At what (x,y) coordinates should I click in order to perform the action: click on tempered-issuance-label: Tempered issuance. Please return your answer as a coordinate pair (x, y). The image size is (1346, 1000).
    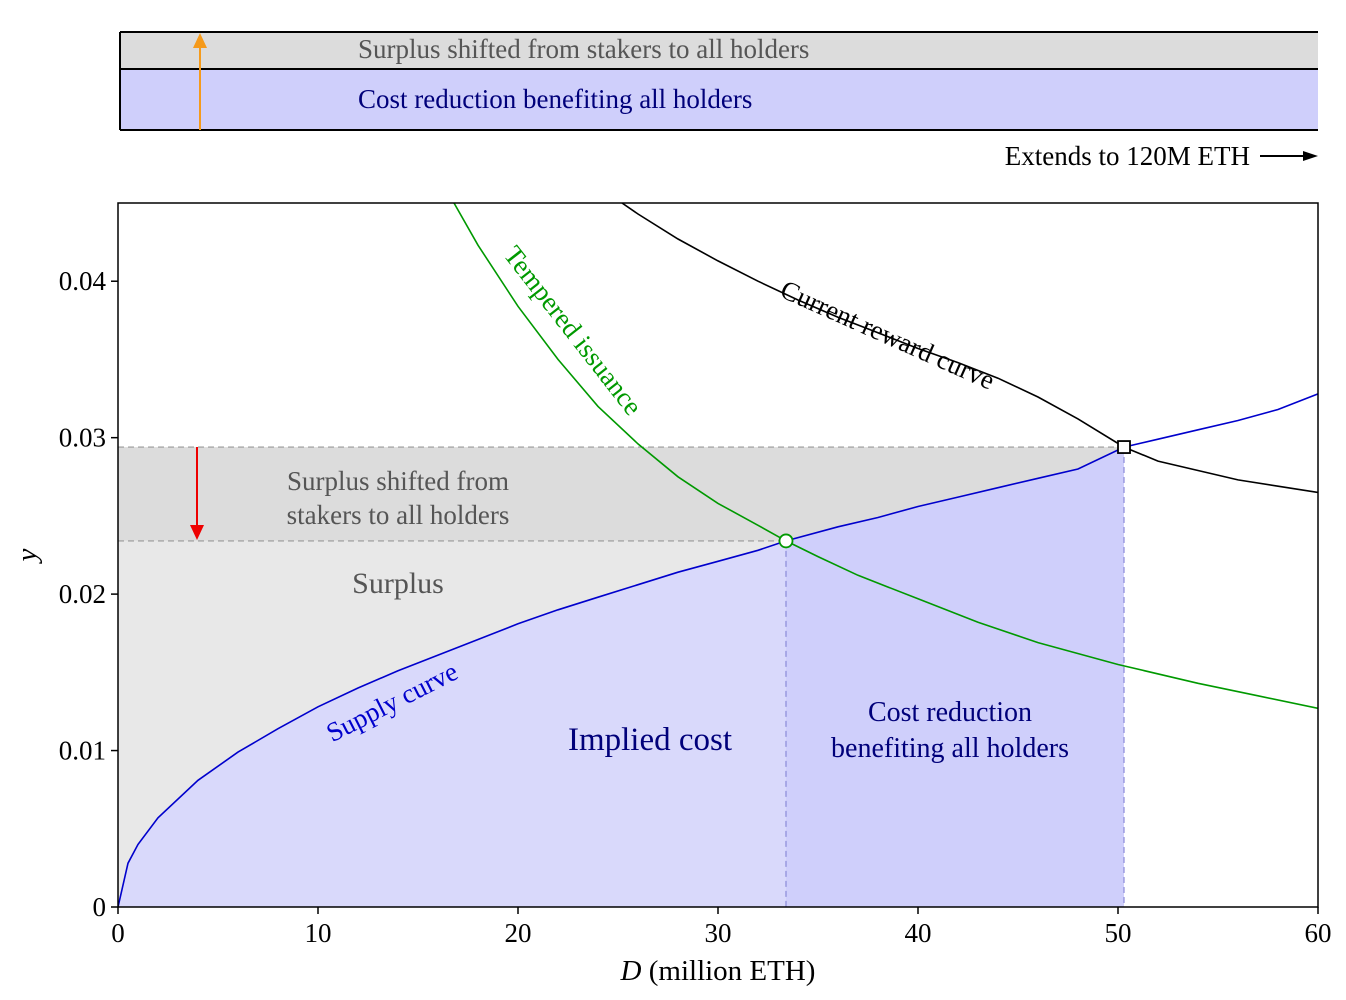
    Looking at the image, I should click on (573, 330).